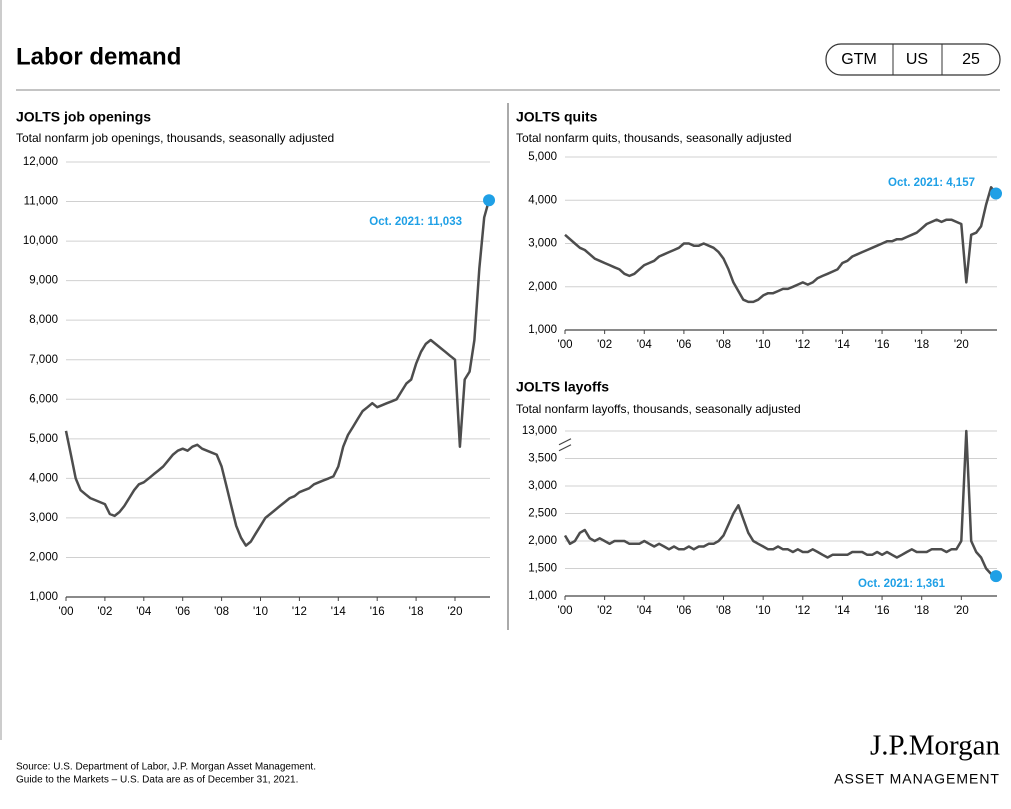  What do you see at coordinates (917, 779) in the screenshot?
I see `logo-sub: ASSET MANAGEMENT` at bounding box center [917, 779].